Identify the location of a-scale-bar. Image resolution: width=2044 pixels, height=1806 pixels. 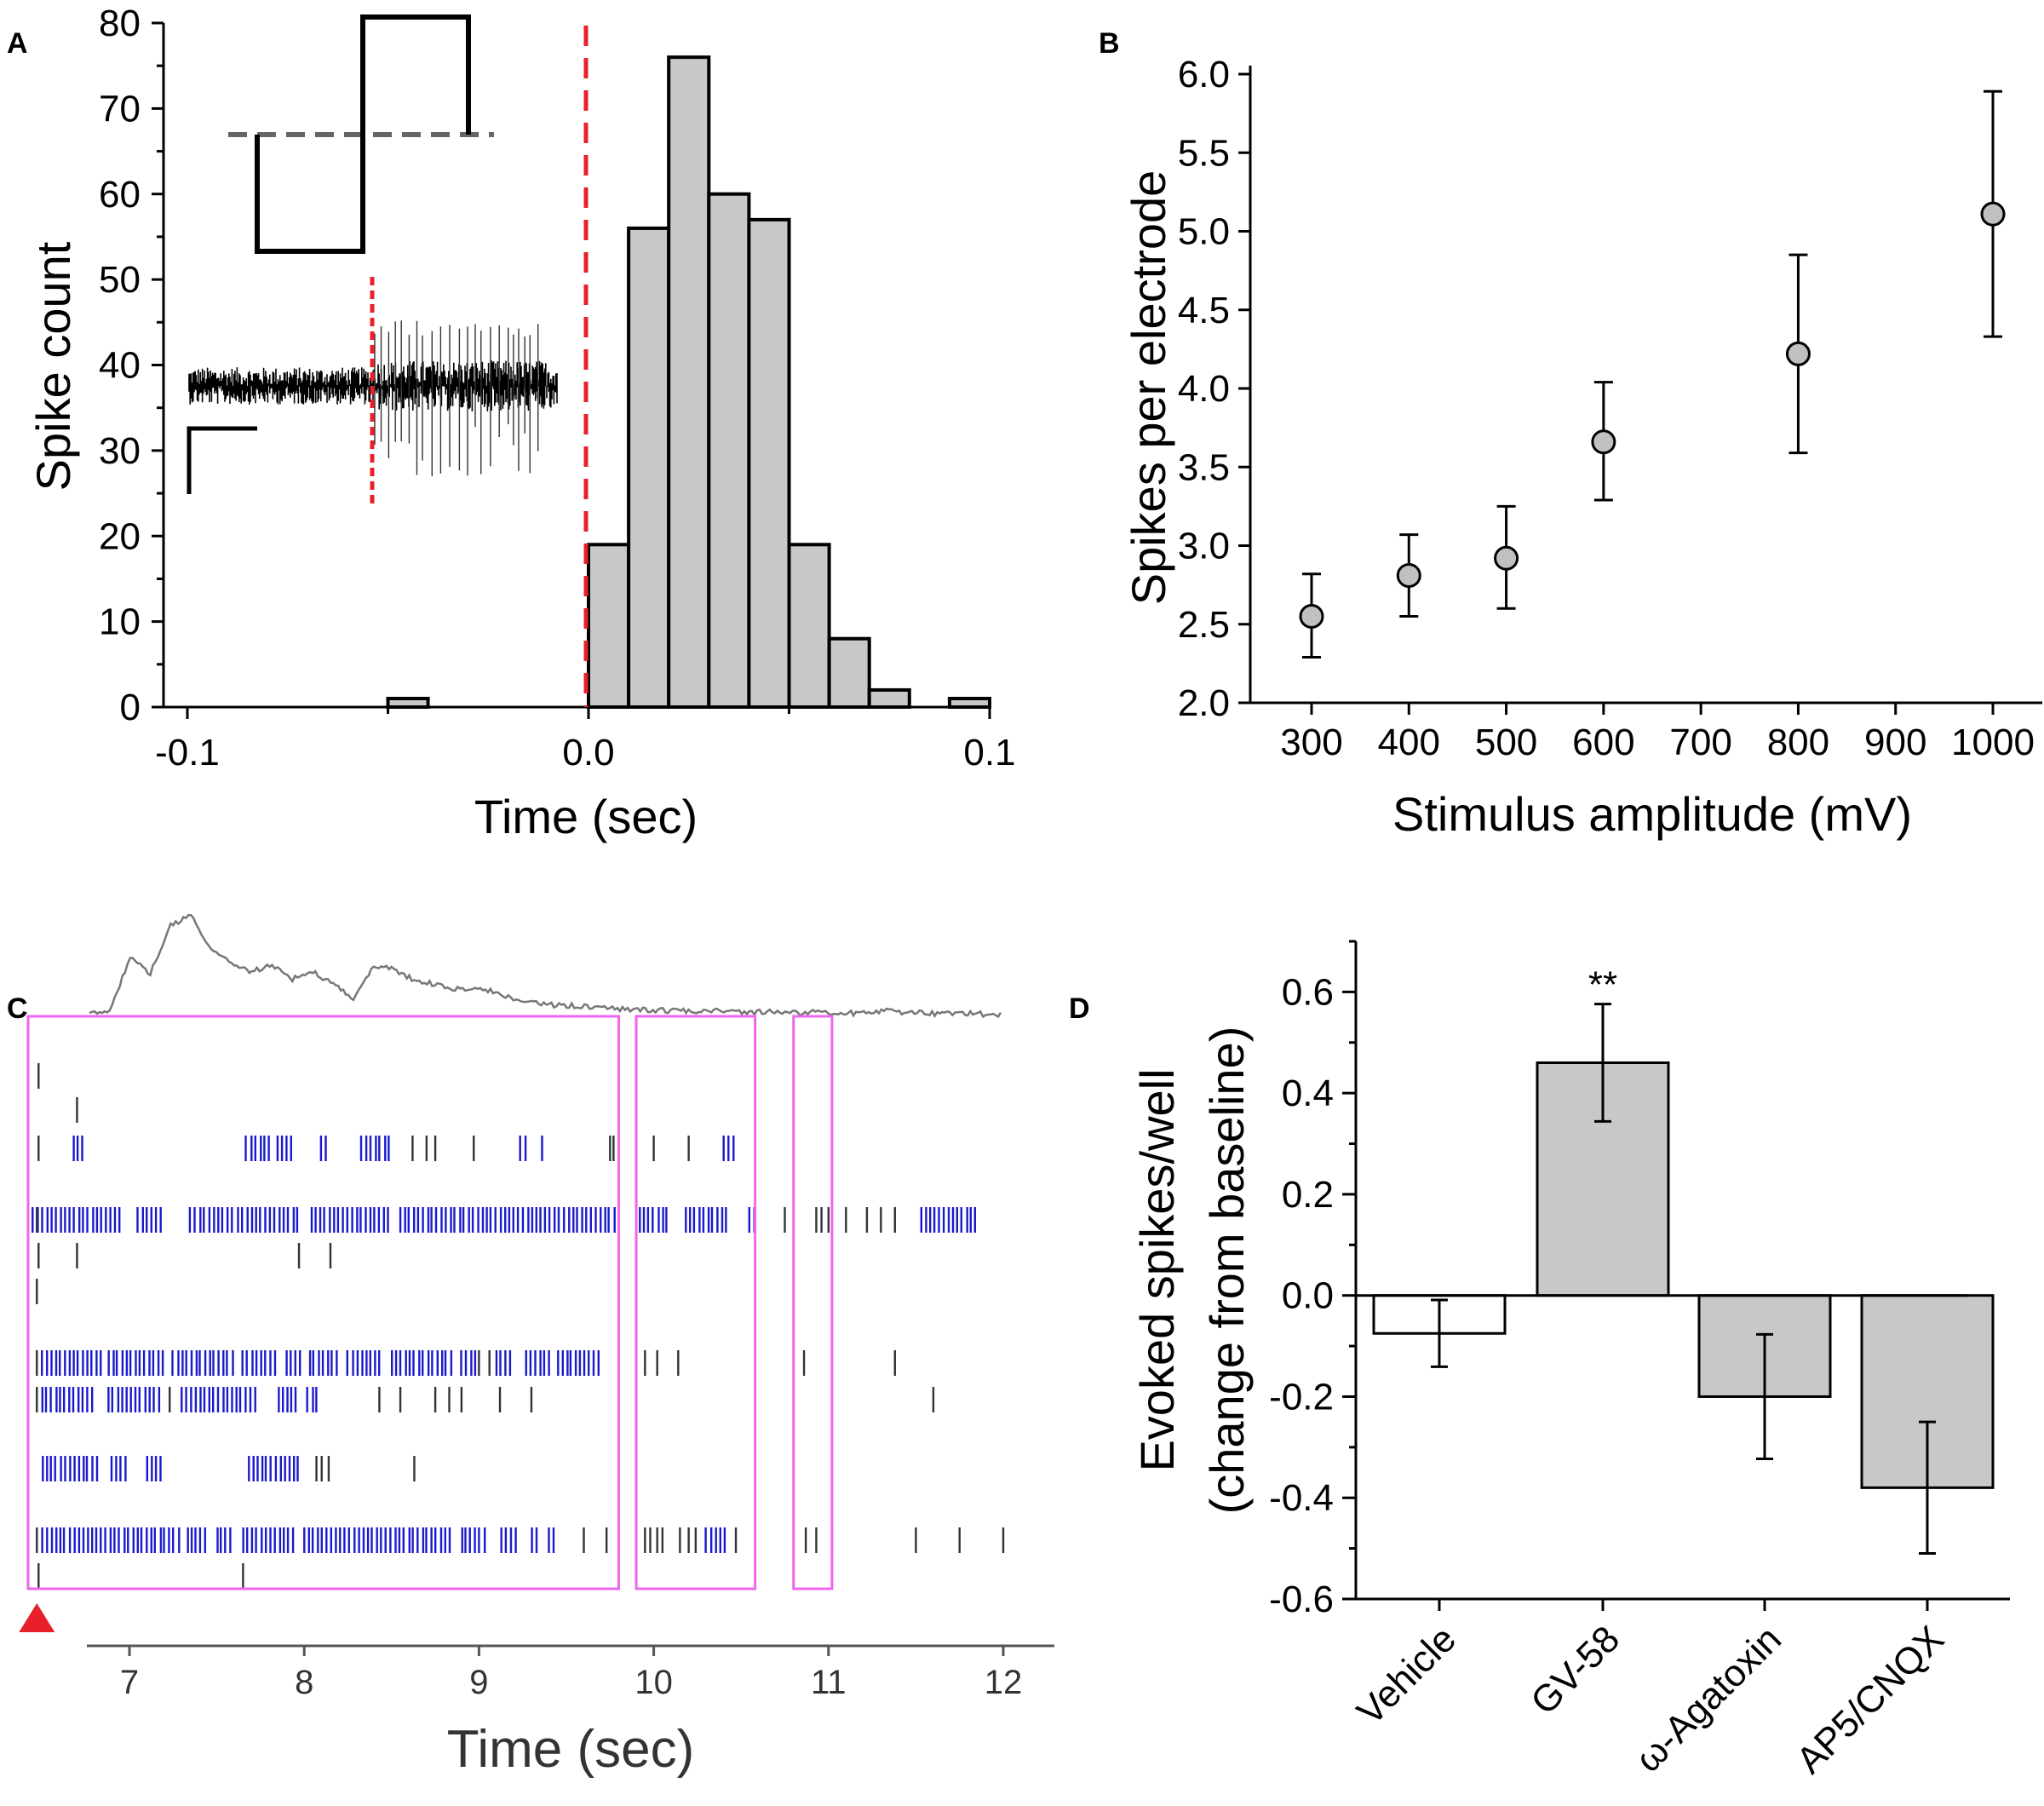
(222, 460).